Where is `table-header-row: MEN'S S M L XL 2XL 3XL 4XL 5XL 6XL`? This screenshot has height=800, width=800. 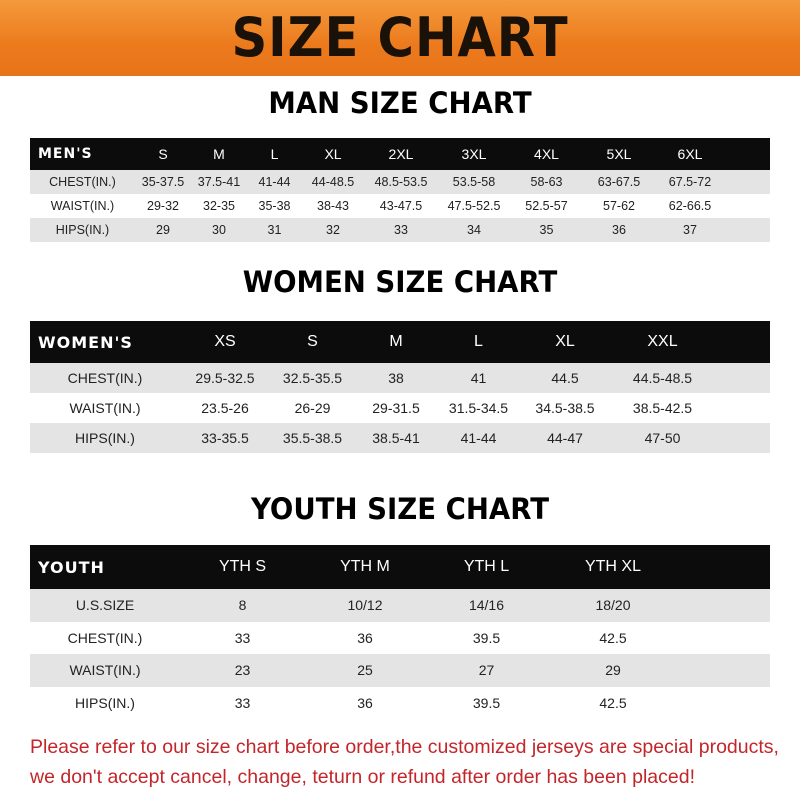 table-header-row: MEN'S S M L XL 2XL 3XL 4XL 5XL 6XL is located at coordinates (400, 154).